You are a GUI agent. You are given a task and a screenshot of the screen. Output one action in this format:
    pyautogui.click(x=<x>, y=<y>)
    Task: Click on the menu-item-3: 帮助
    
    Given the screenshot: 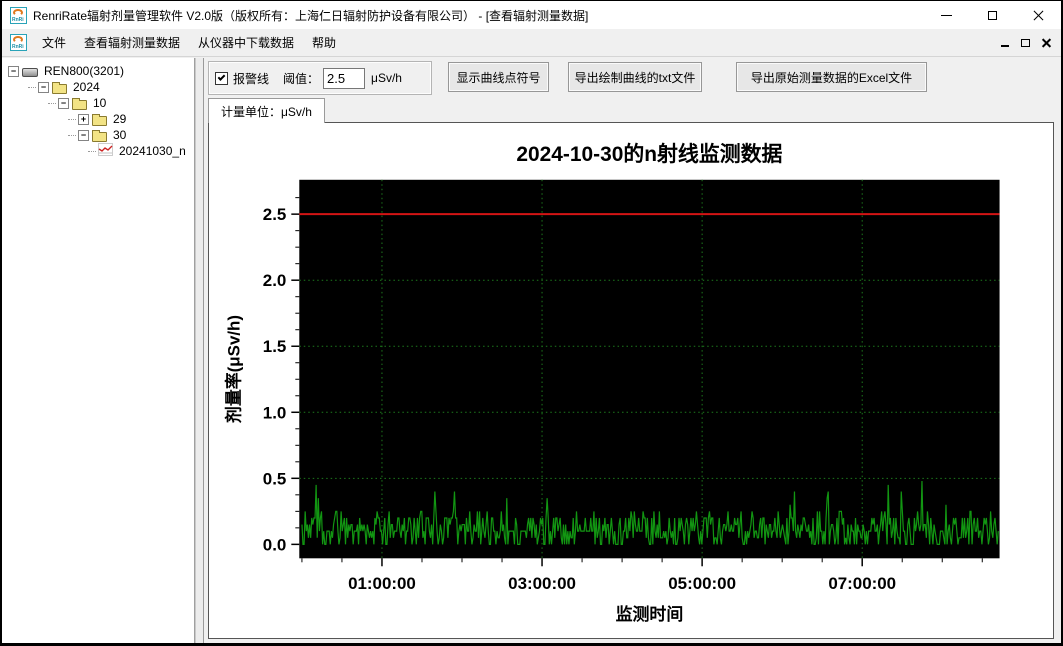 What is the action you would take?
    pyautogui.click(x=324, y=43)
    